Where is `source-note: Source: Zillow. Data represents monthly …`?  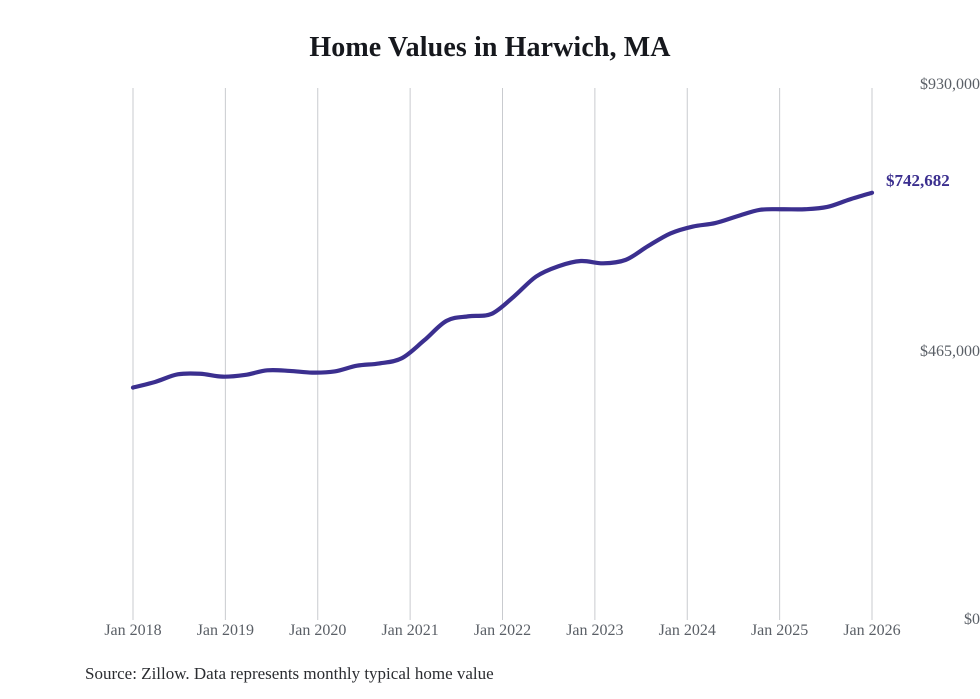
source-note: Source: Zillow. Data represents monthly … is located at coordinates (289, 673).